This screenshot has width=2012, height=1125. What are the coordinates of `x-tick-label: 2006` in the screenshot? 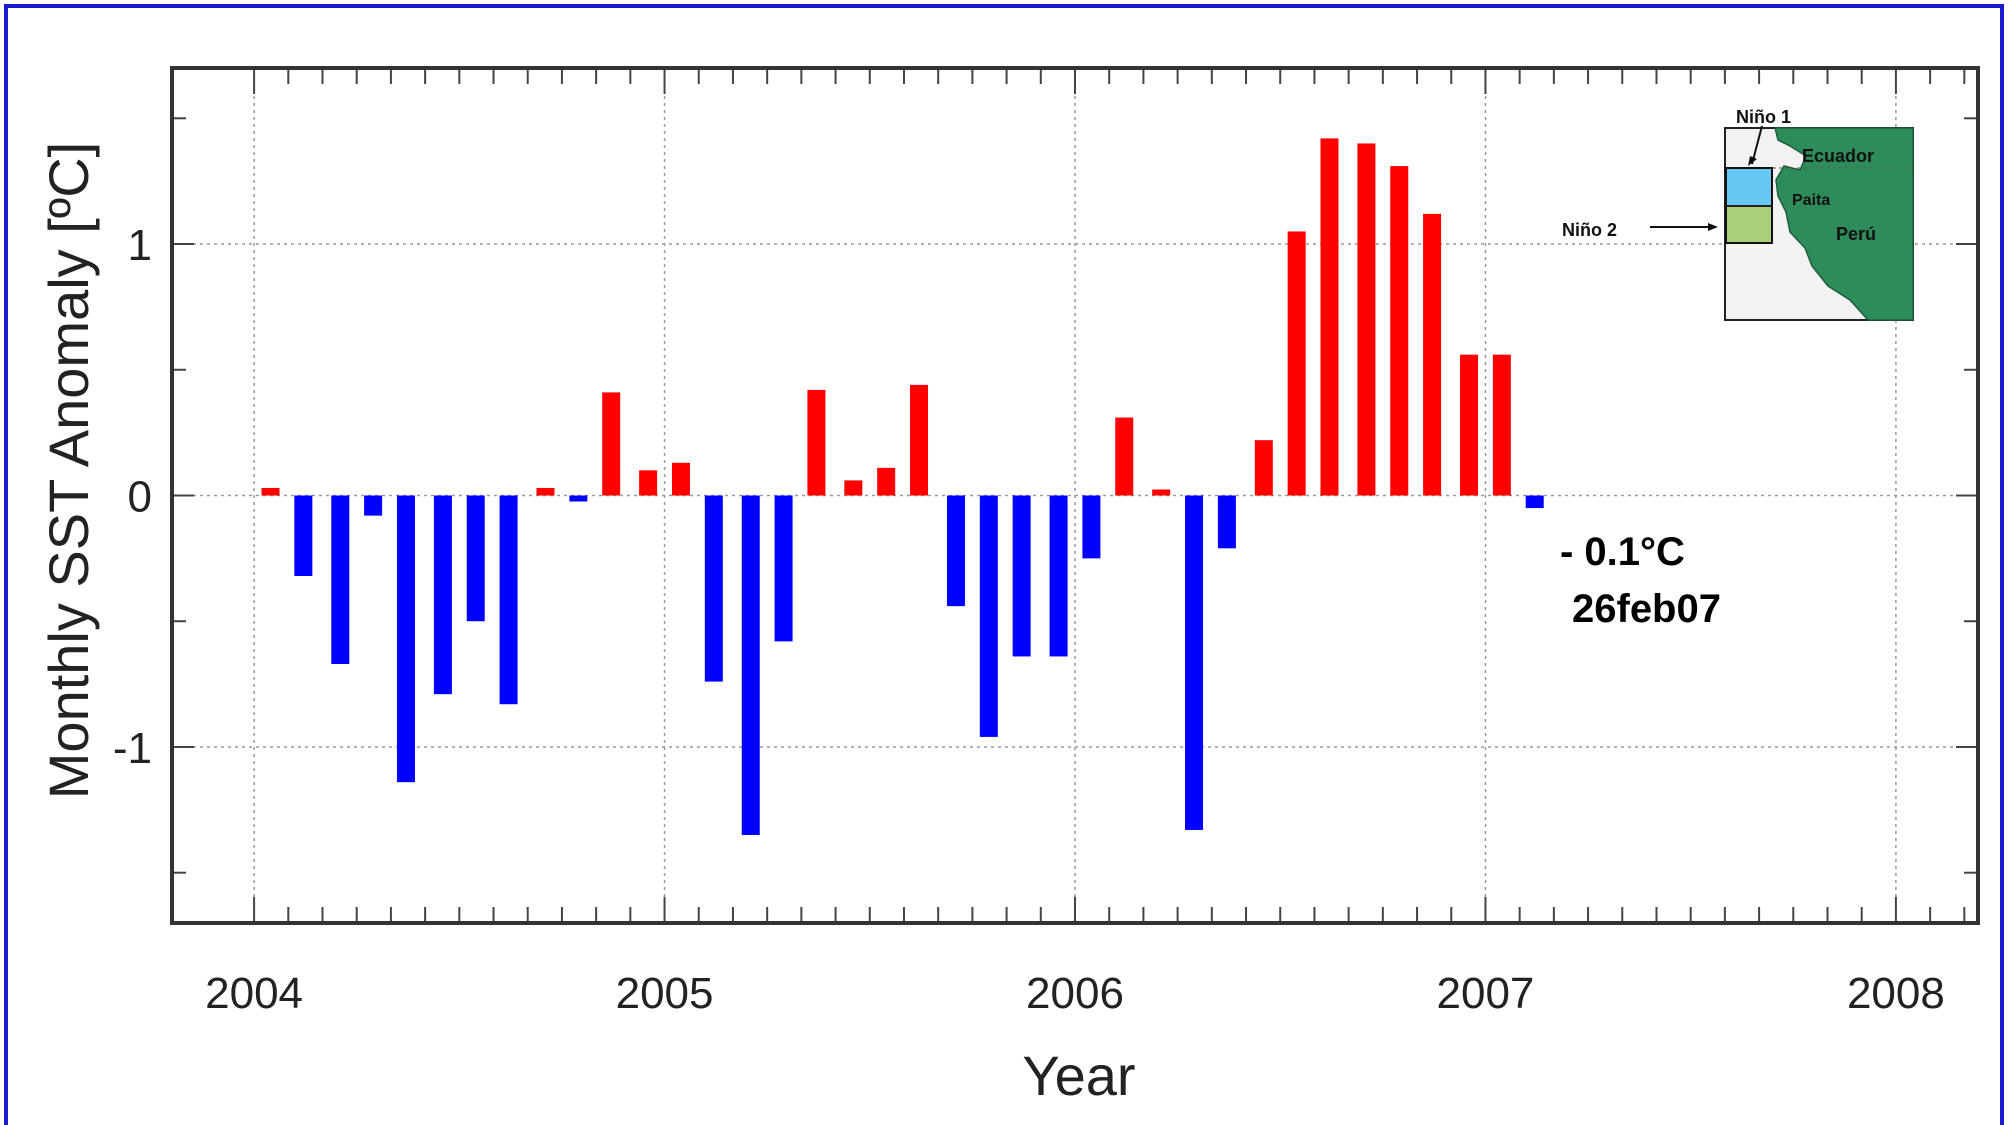 It's located at (1075, 993).